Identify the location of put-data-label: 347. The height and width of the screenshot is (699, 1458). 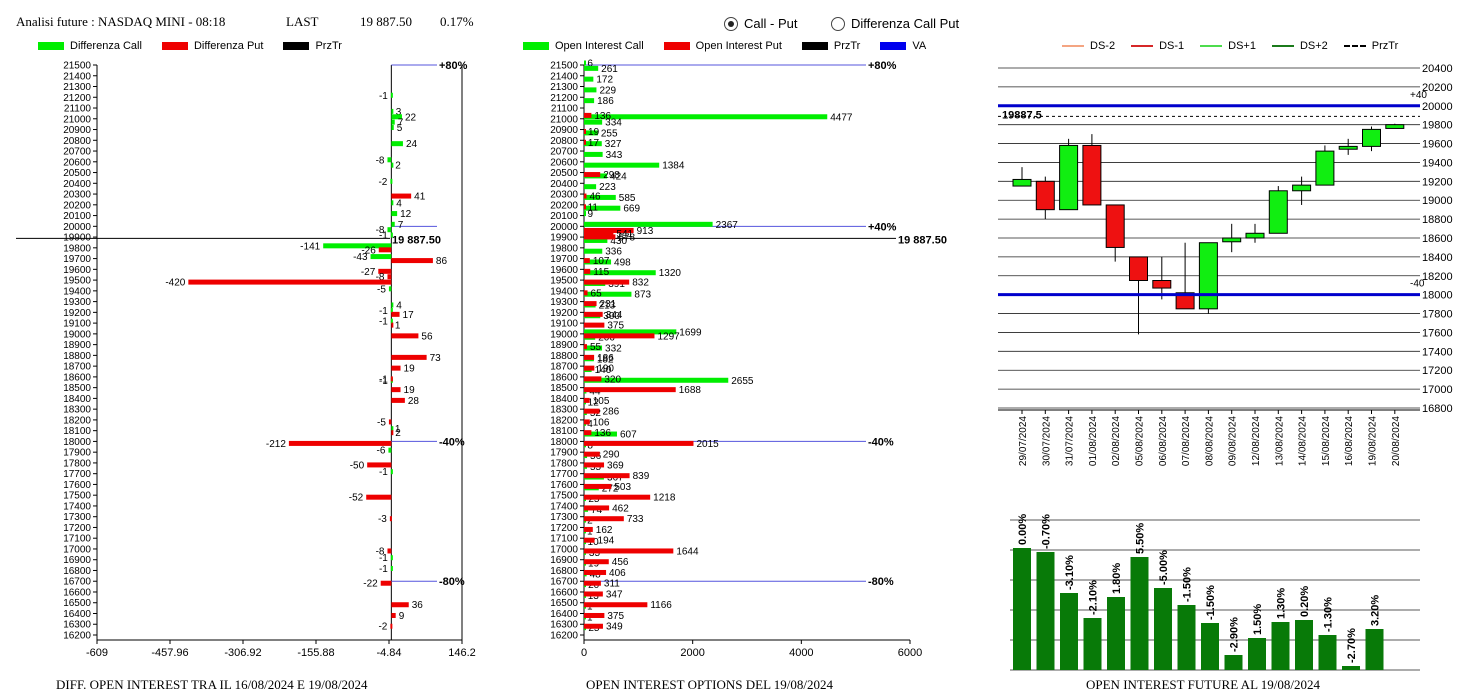
(614, 594).